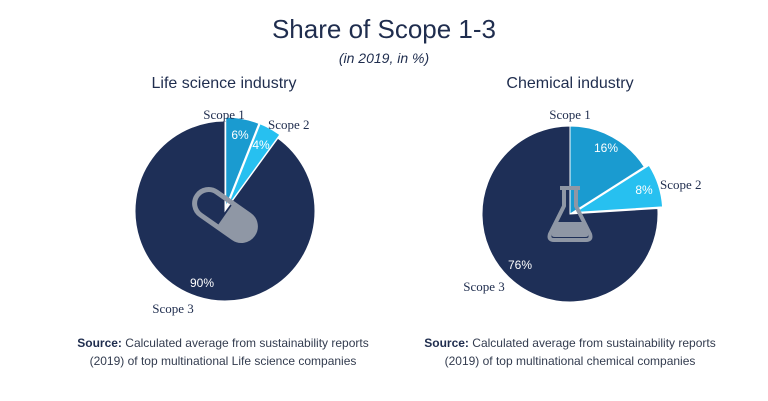 Image resolution: width=768 pixels, height=401 pixels. I want to click on page-title: Share of Scope 1-3, so click(384, 29).